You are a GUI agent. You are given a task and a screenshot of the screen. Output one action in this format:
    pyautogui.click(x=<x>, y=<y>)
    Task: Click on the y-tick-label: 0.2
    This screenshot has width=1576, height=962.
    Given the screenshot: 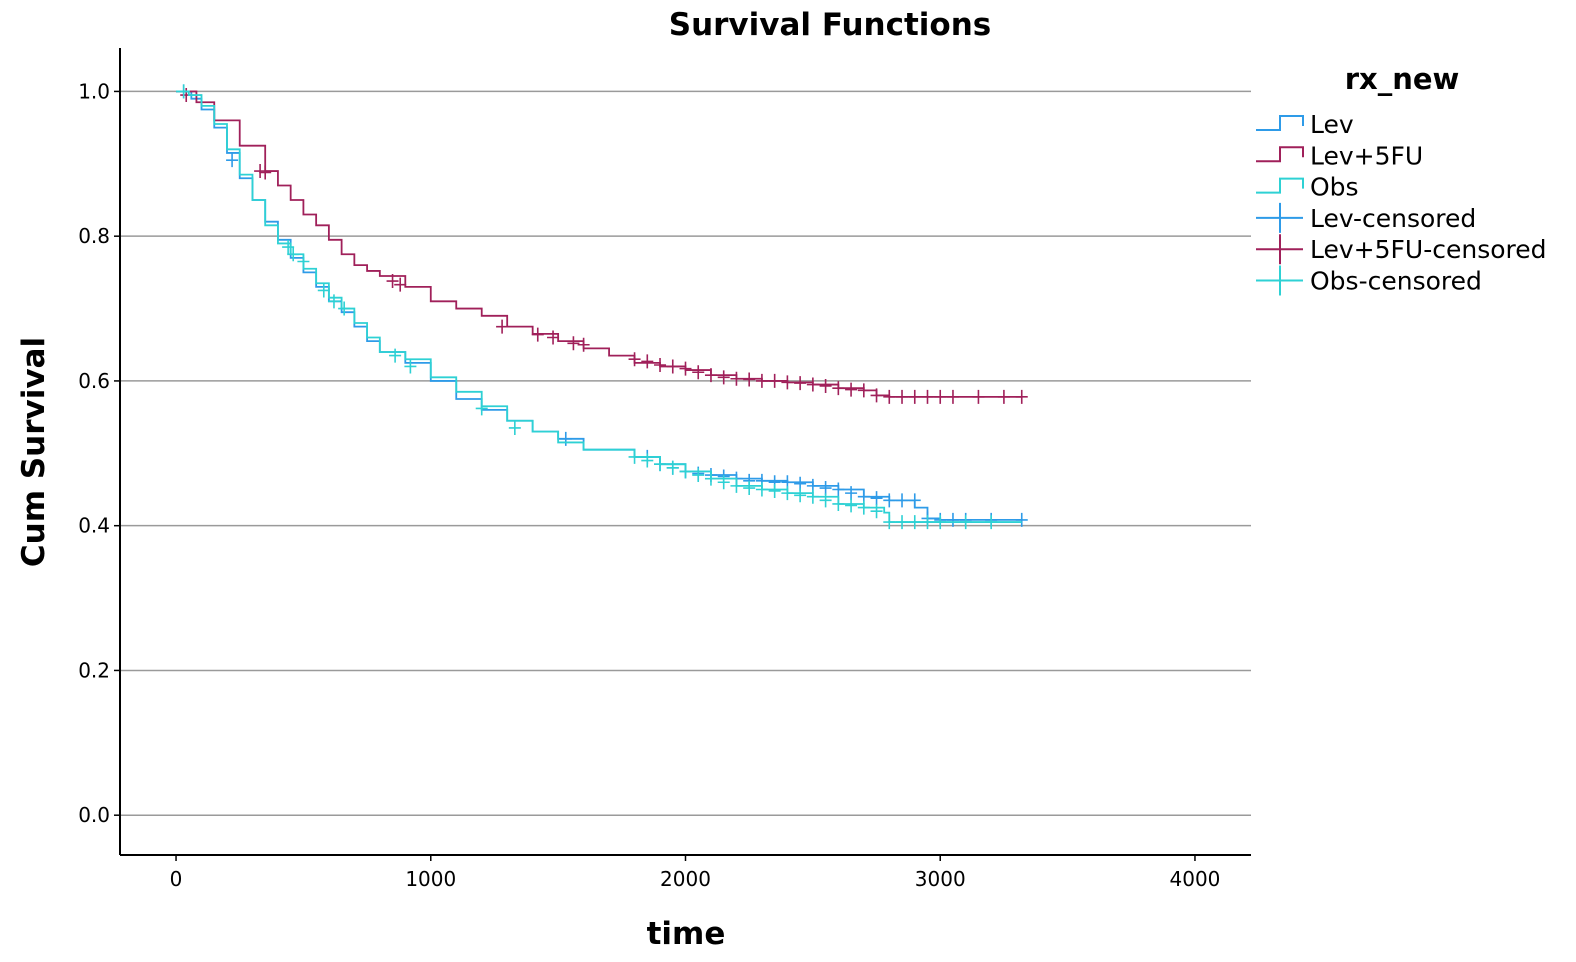 What is the action you would take?
    pyautogui.click(x=94, y=670)
    